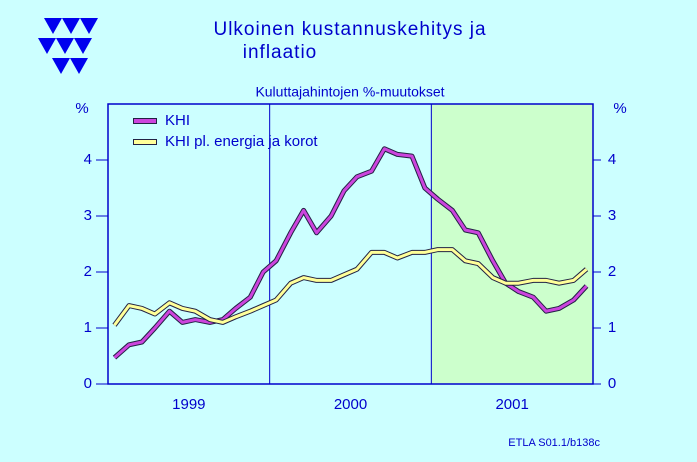 The image size is (697, 462). What do you see at coordinates (68, 46) in the screenshot?
I see `logo` at bounding box center [68, 46].